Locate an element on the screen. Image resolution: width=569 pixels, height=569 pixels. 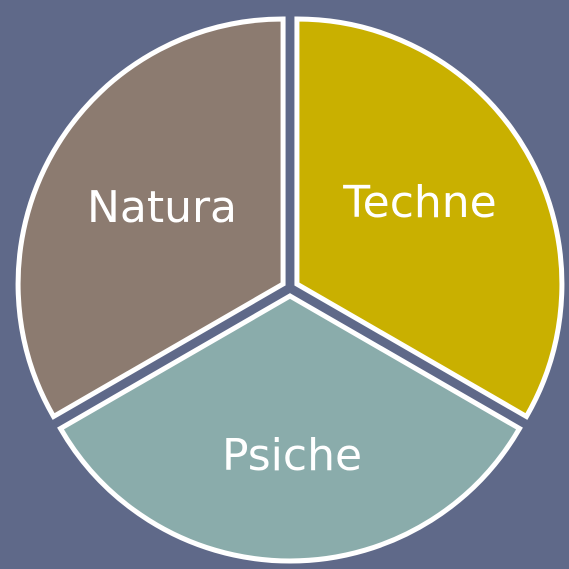
natura-label: Natura is located at coordinates (162, 207).